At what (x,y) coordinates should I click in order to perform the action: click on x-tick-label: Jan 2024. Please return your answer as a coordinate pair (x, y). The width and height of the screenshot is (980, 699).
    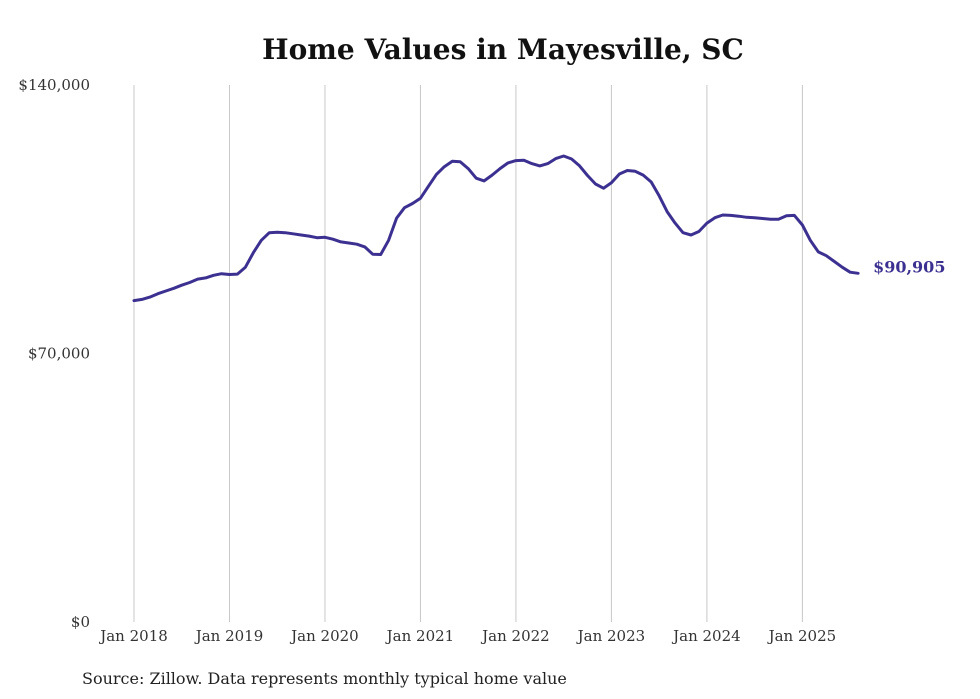
    Looking at the image, I should click on (706, 636).